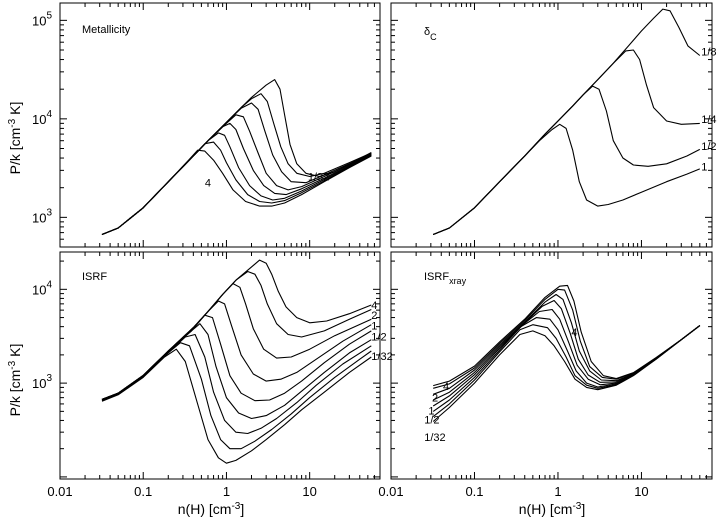 This screenshot has height=521, width=723. I want to click on annotations: 1/8 1/4 1/2 1, so click(708, 110).